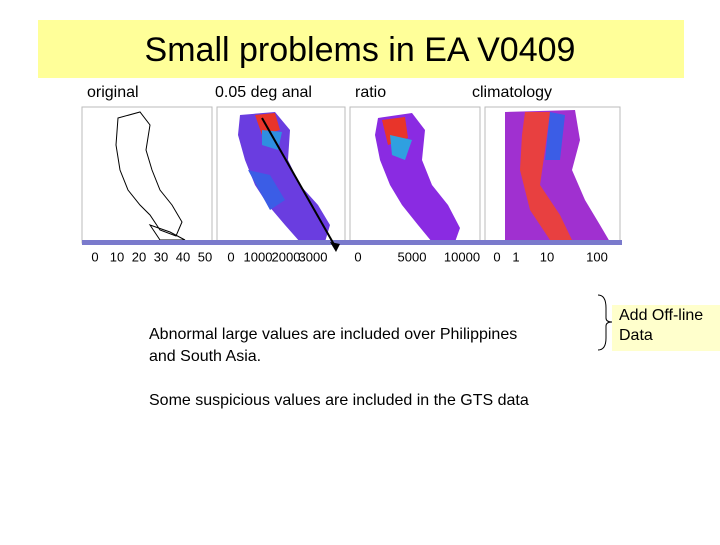  Describe the element at coordinates (313, 256) in the screenshot. I see `scale-label: 3000` at that location.